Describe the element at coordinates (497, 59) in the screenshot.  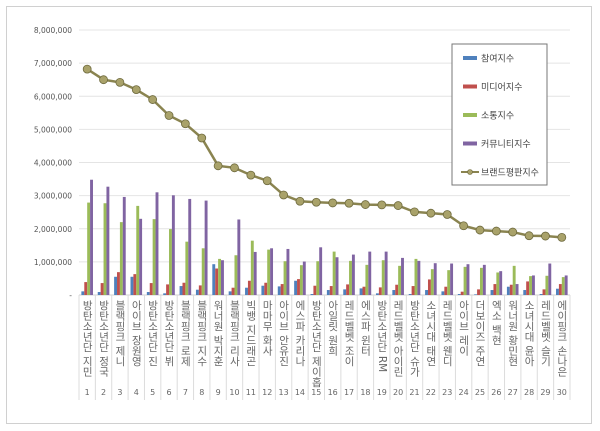
I see `legend-label: 참여지수` at that location.